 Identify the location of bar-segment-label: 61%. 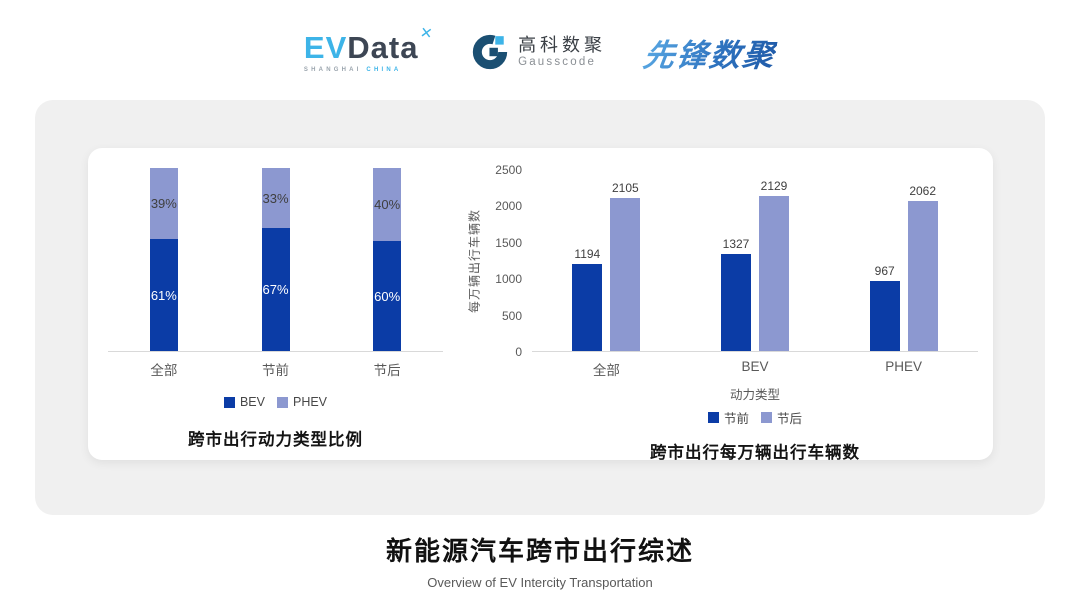
(163, 295).